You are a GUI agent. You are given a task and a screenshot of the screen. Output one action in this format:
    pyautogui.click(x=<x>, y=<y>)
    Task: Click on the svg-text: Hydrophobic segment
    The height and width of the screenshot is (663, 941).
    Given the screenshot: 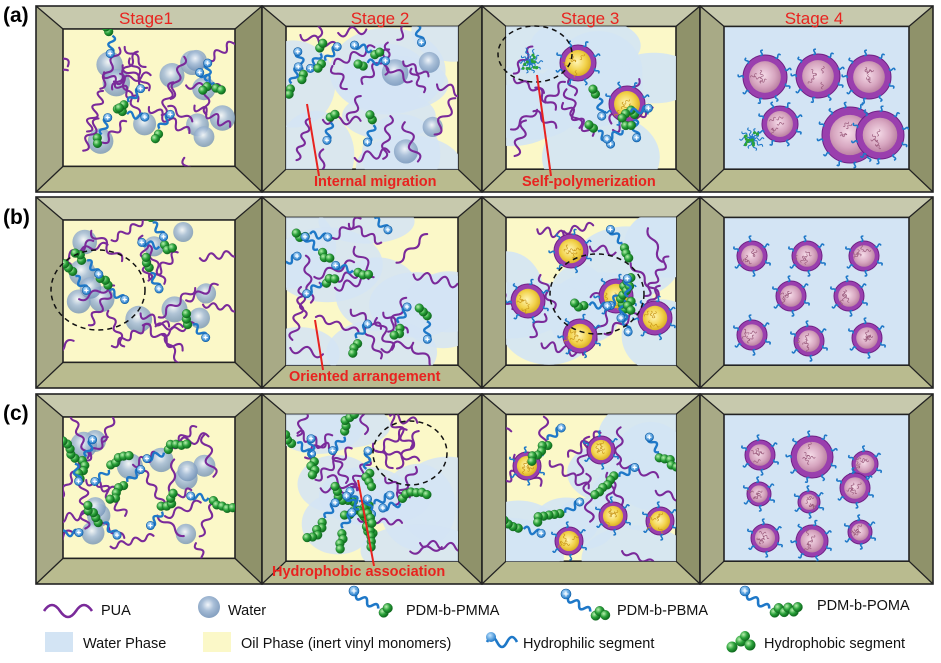 What is the action you would take?
    pyautogui.click(x=834, y=644)
    